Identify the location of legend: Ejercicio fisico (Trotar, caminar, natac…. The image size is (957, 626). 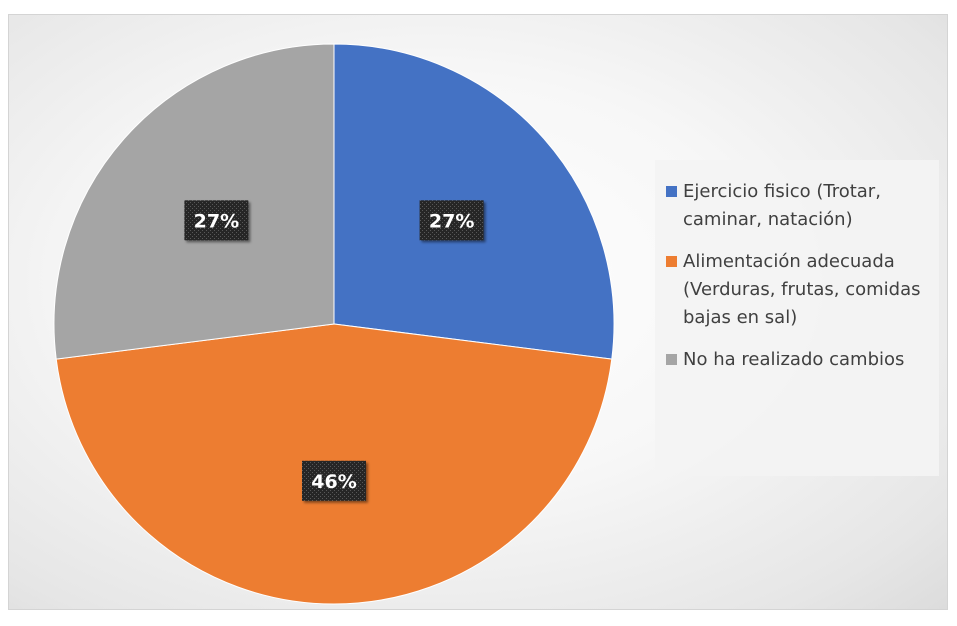
(806, 283).